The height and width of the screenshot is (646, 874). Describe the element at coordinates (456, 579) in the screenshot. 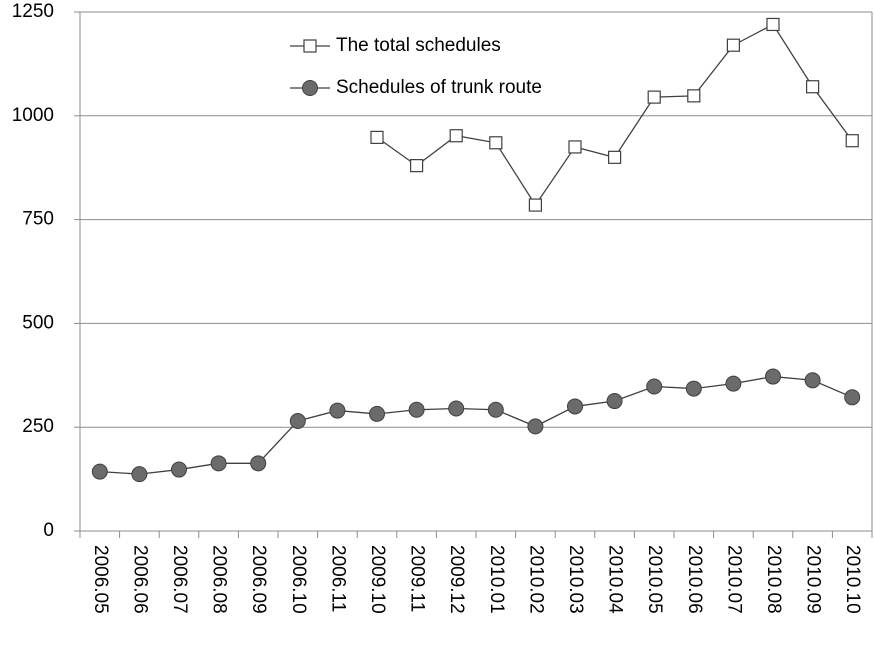

I see `x-tick-label: 2009.12` at that location.